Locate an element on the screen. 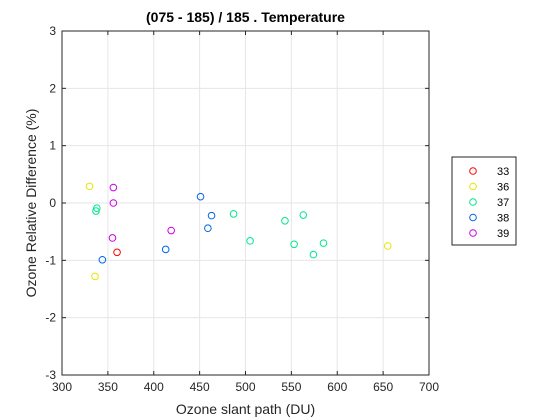 The image size is (560, 420). legend-label: 38 is located at coordinates (503, 219).